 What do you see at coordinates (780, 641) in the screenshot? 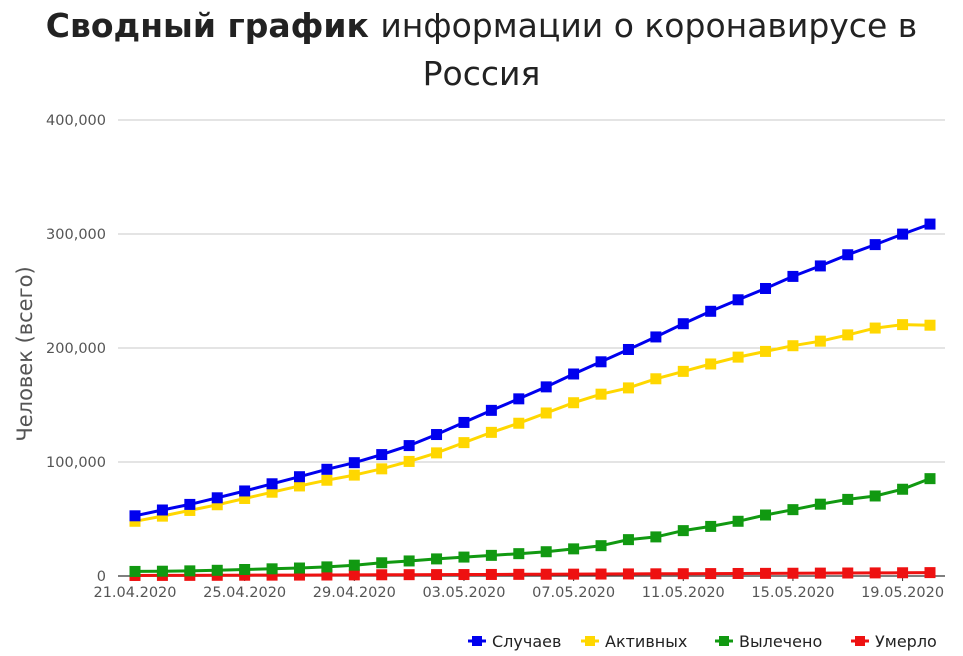
I see `legend-label: Вылечено` at bounding box center [780, 641].